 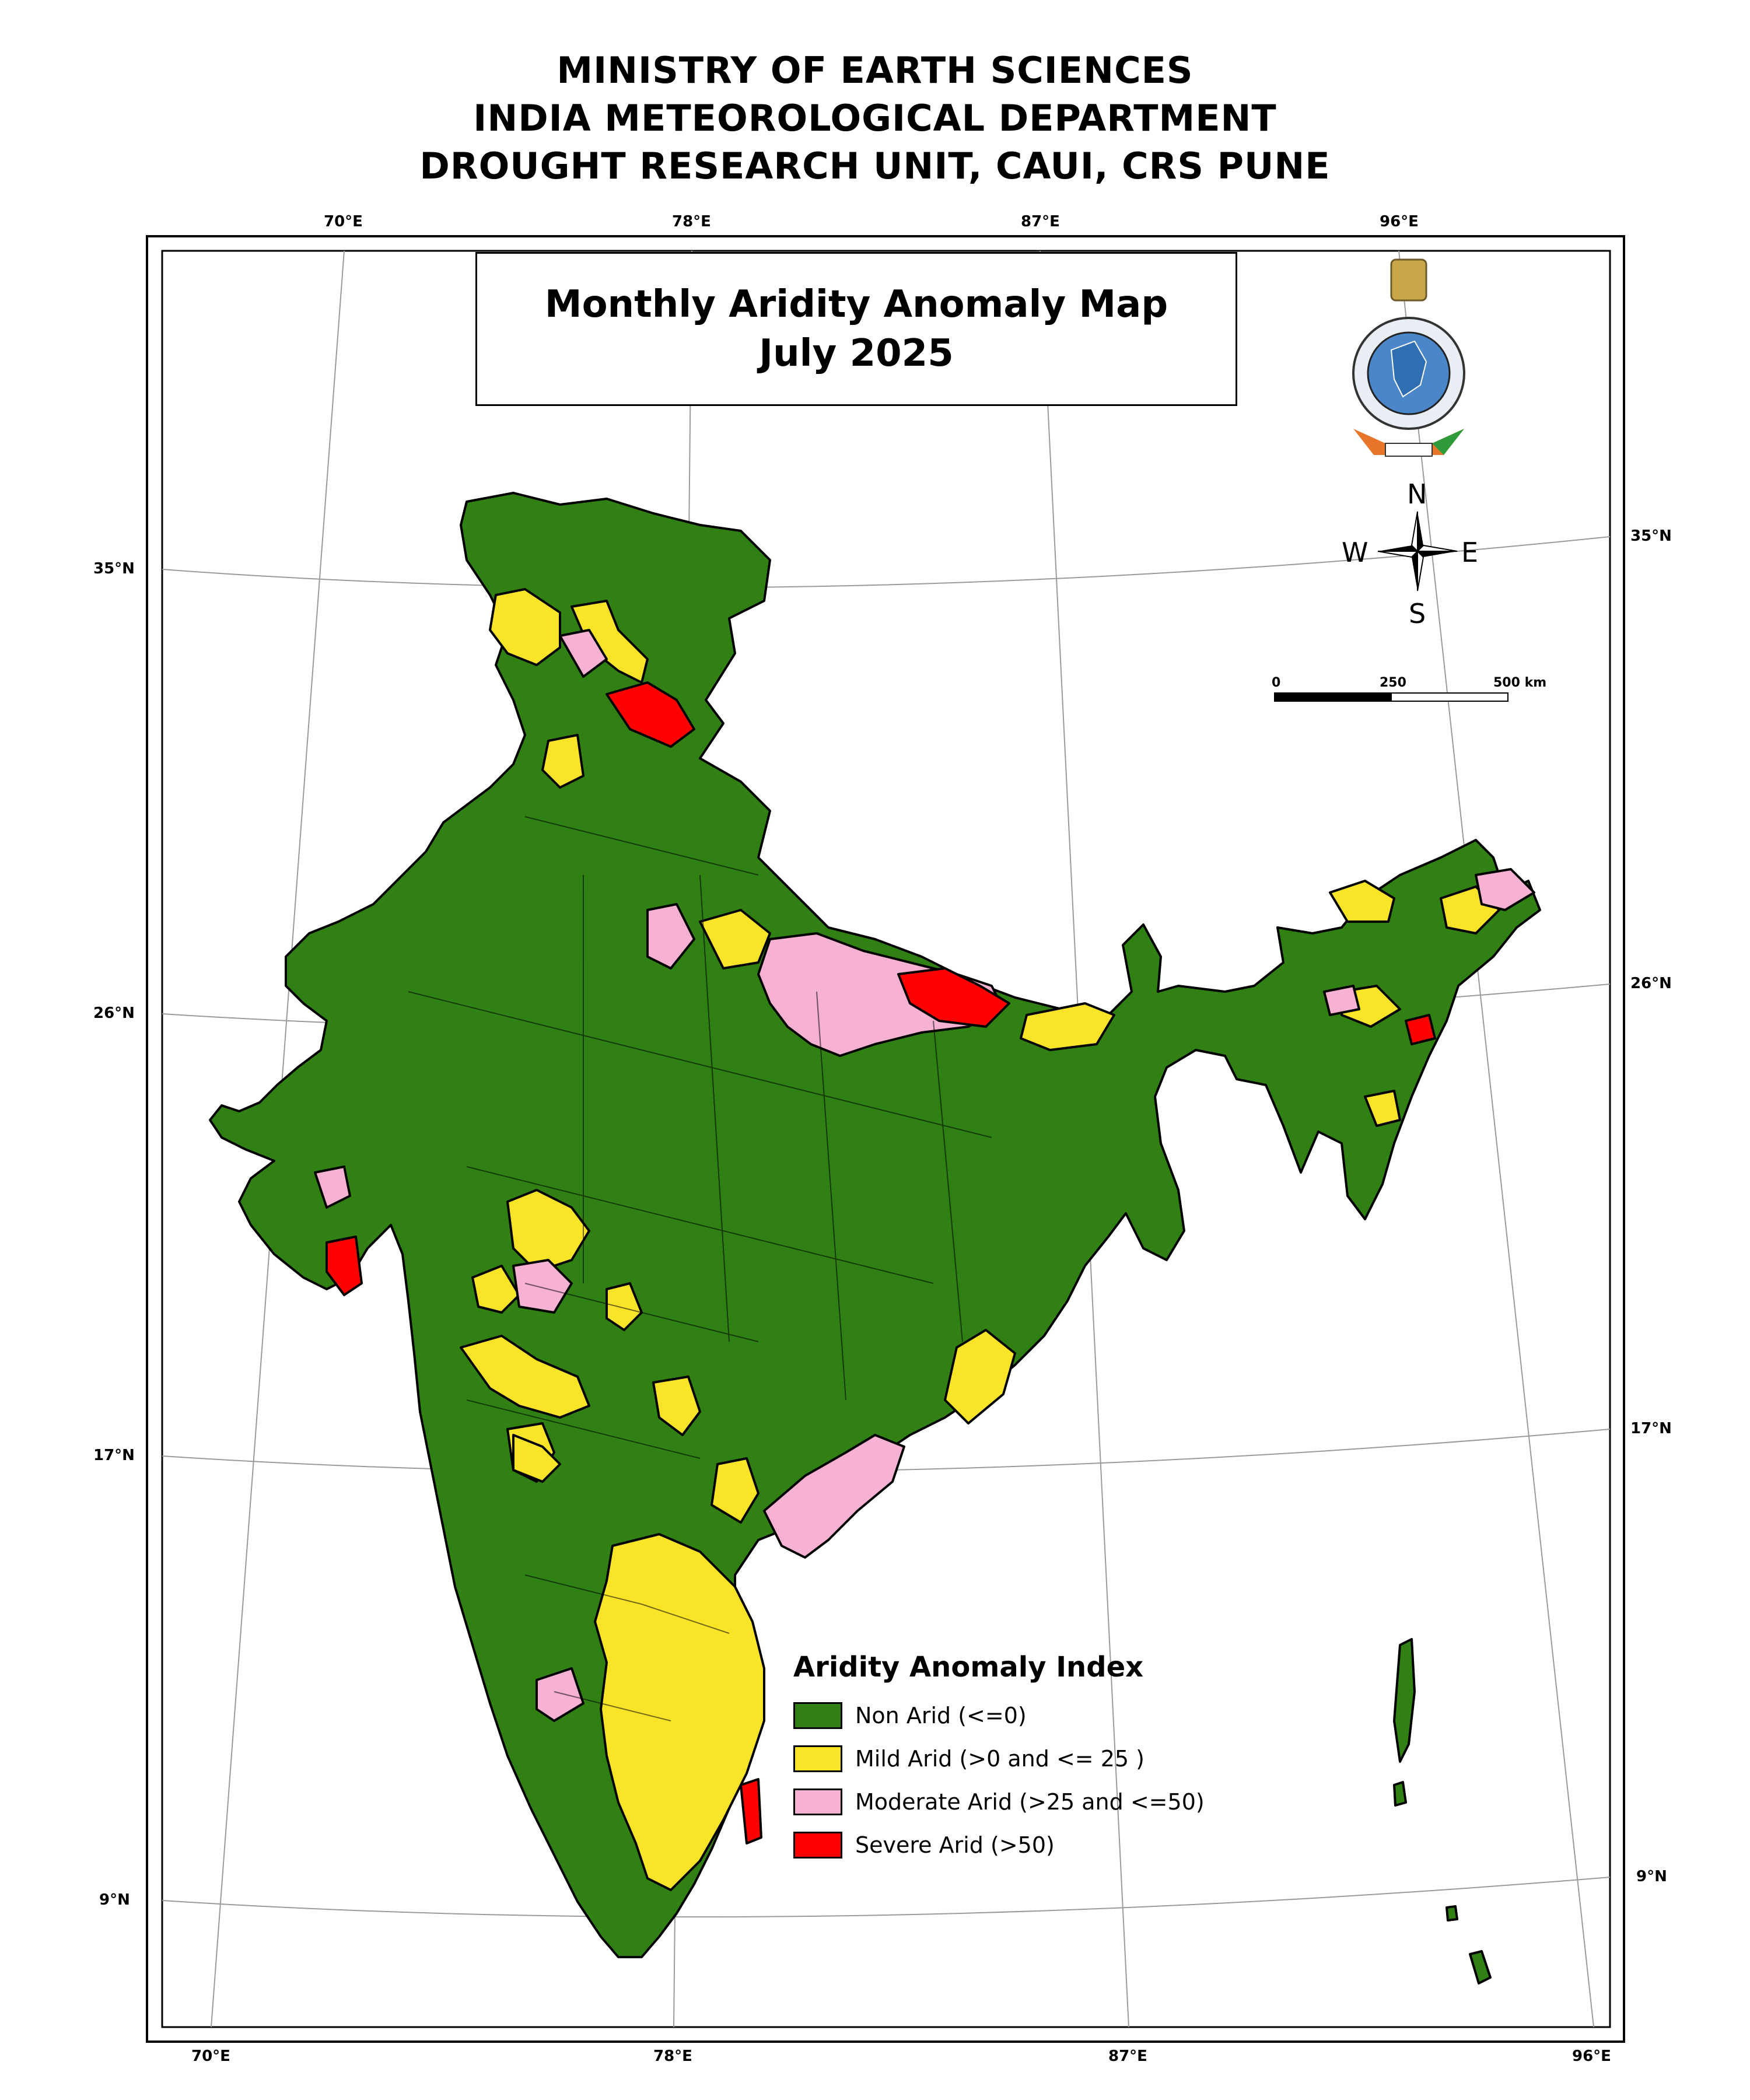 I want to click on region-moderate-arid-mp, so click(x=542, y=1286).